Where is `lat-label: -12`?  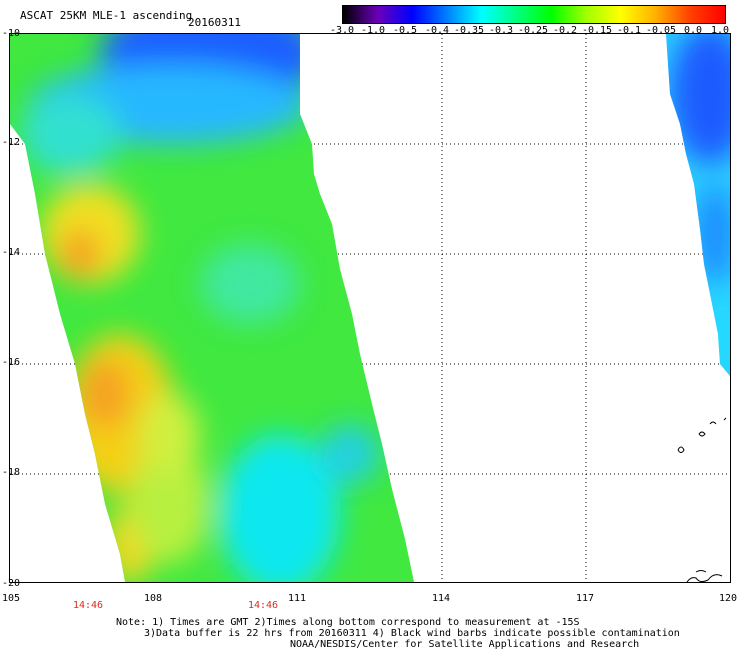
lat-label: -12 is located at coordinates (11, 142).